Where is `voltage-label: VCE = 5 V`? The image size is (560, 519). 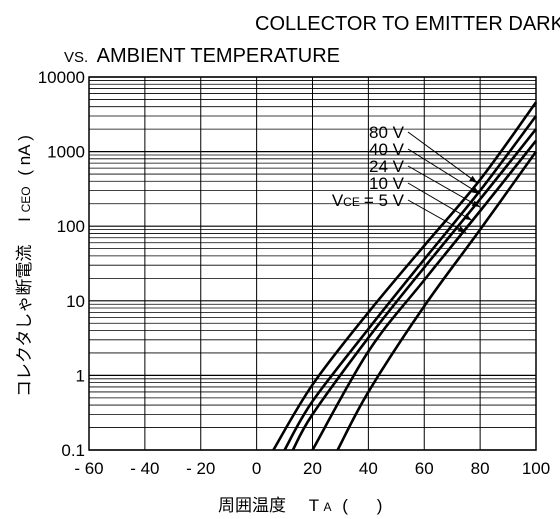 voltage-label: VCE = 5 V is located at coordinates (368, 200).